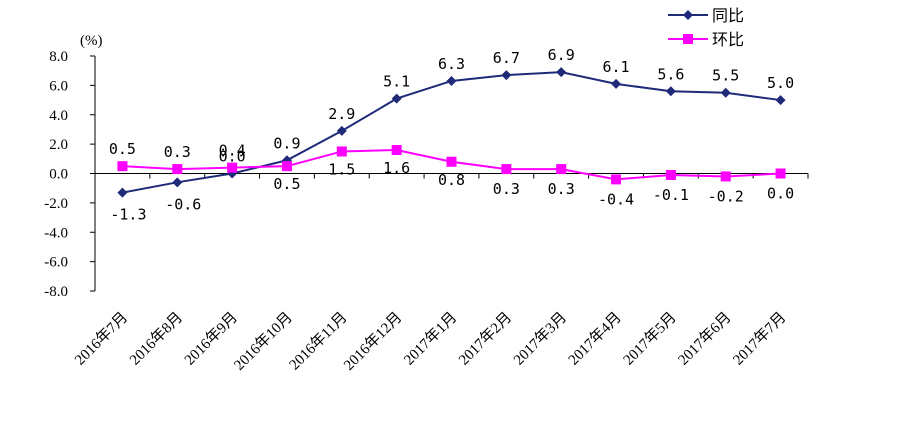 This screenshot has width=899, height=427. I want to click on data-label: 5.0, so click(780, 83).